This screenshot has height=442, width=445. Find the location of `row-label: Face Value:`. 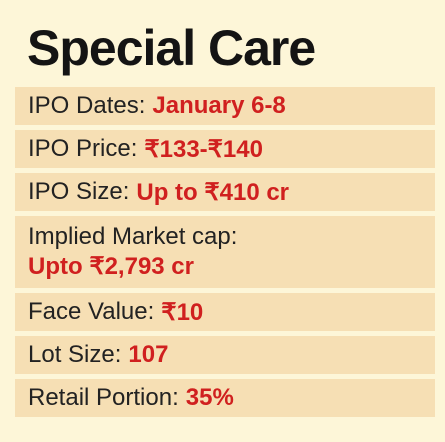

row-label: Face Value: is located at coordinates (91, 311).